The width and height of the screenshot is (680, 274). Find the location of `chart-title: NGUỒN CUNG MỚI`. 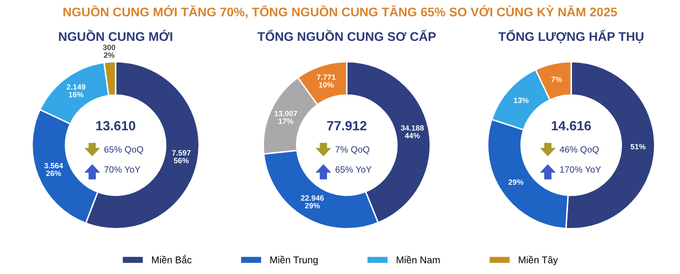

chart-title: NGUỒN CUNG MỚI is located at coordinates (115, 35).